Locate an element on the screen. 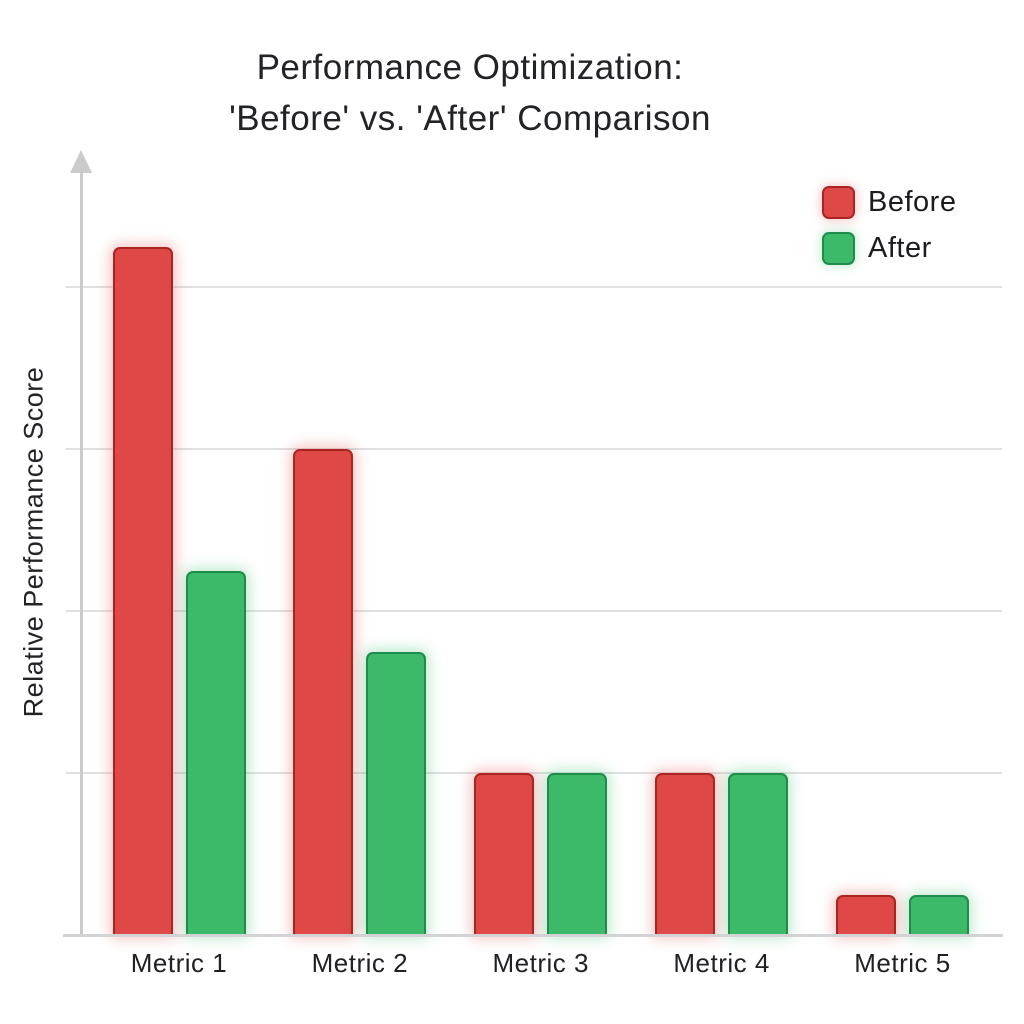 The image size is (1024, 1024). legend-swatch-after is located at coordinates (838, 248).